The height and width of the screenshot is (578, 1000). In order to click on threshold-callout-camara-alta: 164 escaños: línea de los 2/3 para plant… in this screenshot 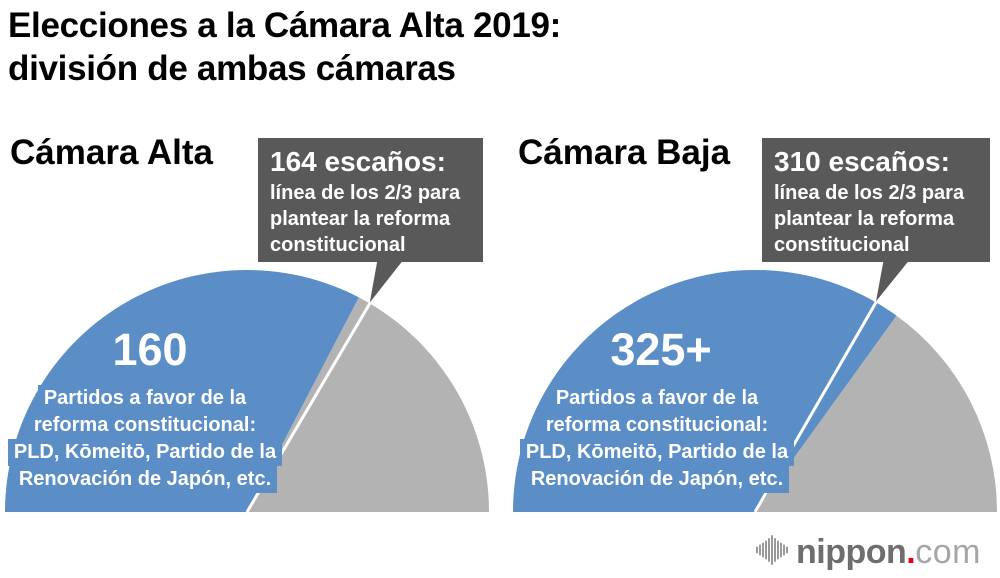, I will do `click(370, 200)`.